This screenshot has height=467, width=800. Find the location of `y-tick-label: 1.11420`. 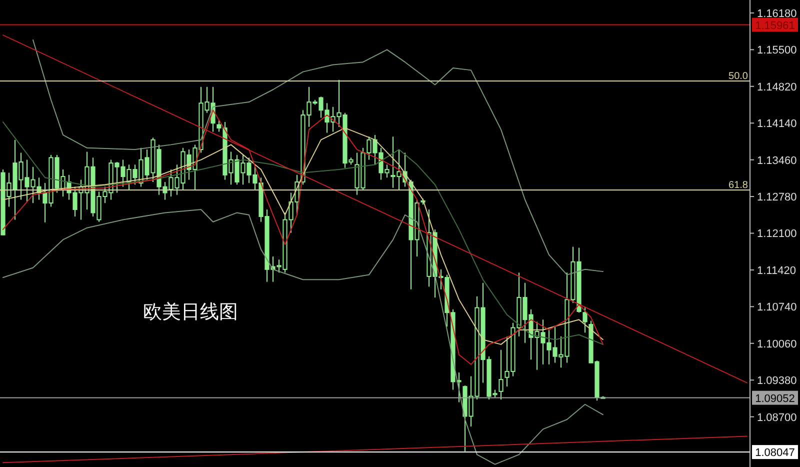

y-tick-label: 1.11420 is located at coordinates (776, 270).